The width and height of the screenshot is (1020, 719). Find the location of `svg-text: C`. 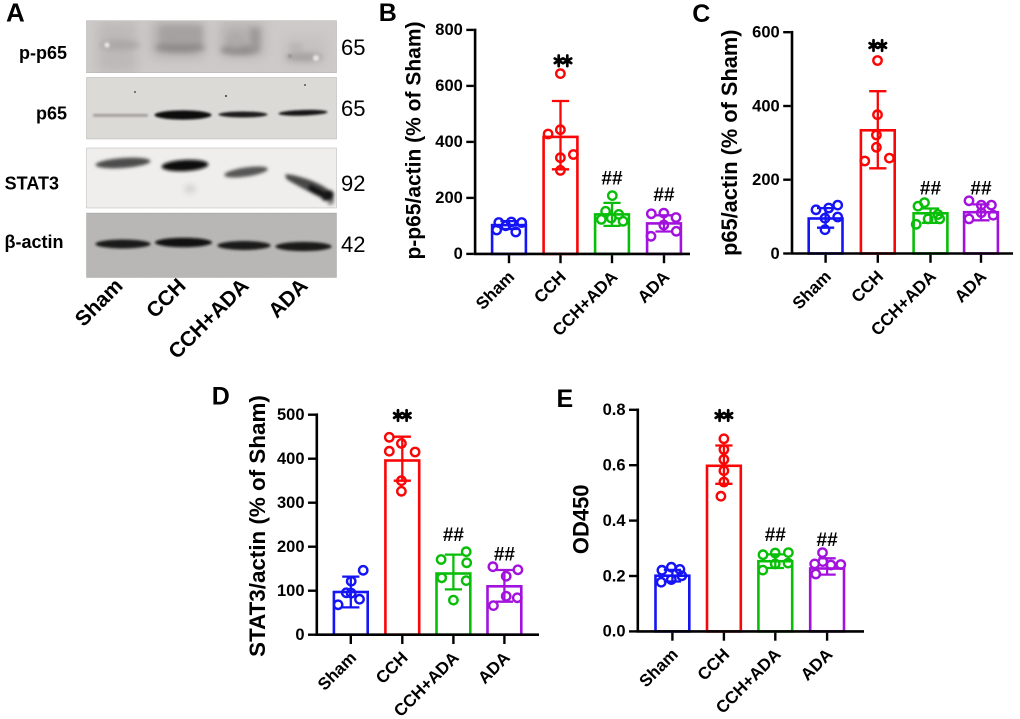

svg-text: C is located at coordinates (701, 14).